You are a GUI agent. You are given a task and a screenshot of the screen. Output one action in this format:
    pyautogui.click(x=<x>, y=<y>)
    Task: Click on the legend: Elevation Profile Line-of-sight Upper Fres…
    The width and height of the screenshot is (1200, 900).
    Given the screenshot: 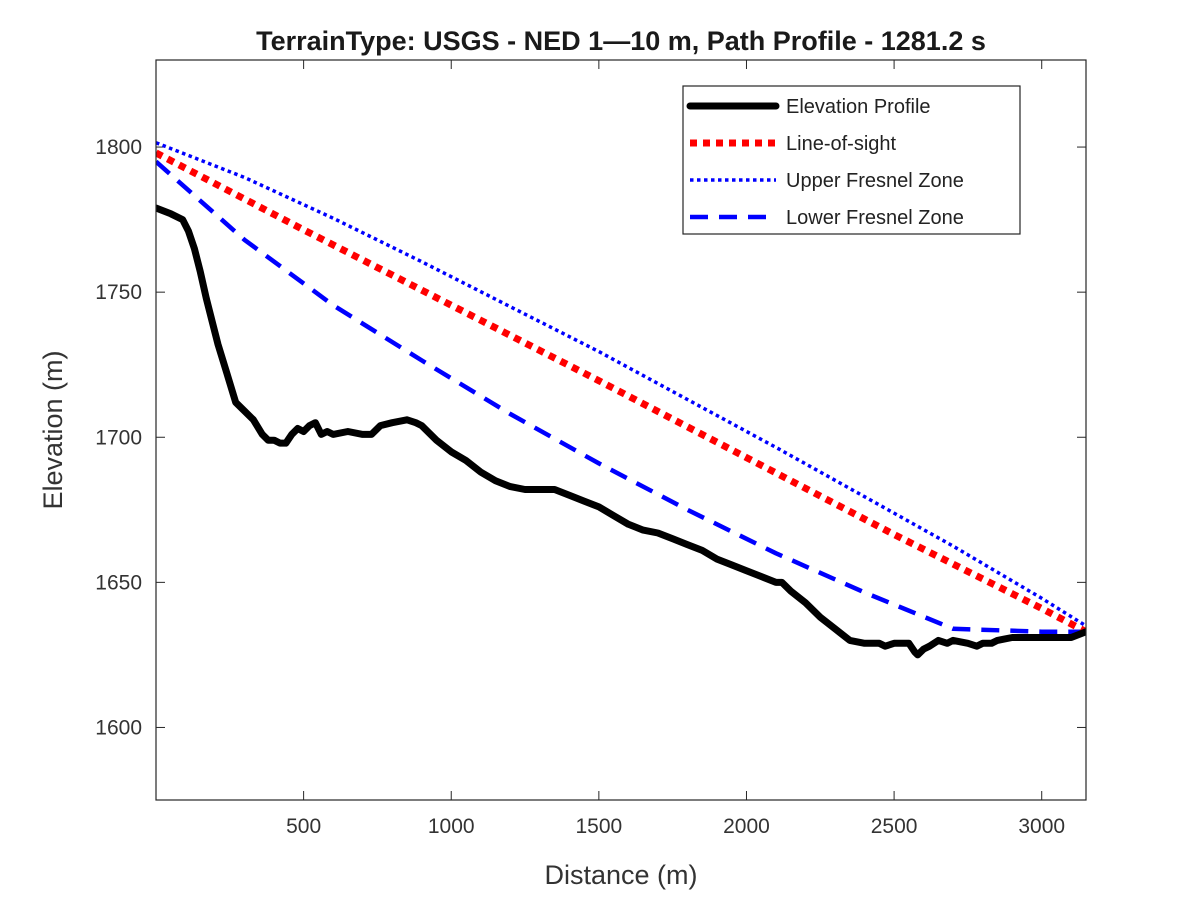 What is the action you would take?
    pyautogui.click(x=851, y=160)
    